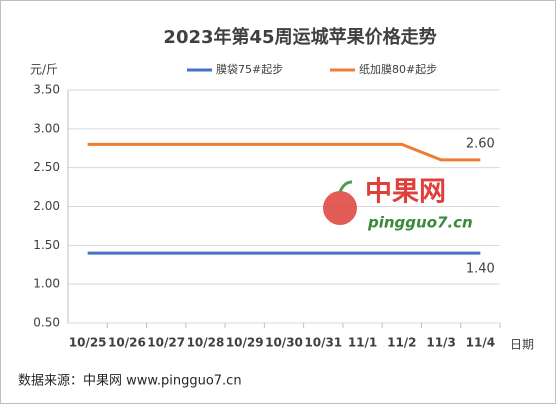  I want to click on y-tick-label: 2.50, so click(46, 167).